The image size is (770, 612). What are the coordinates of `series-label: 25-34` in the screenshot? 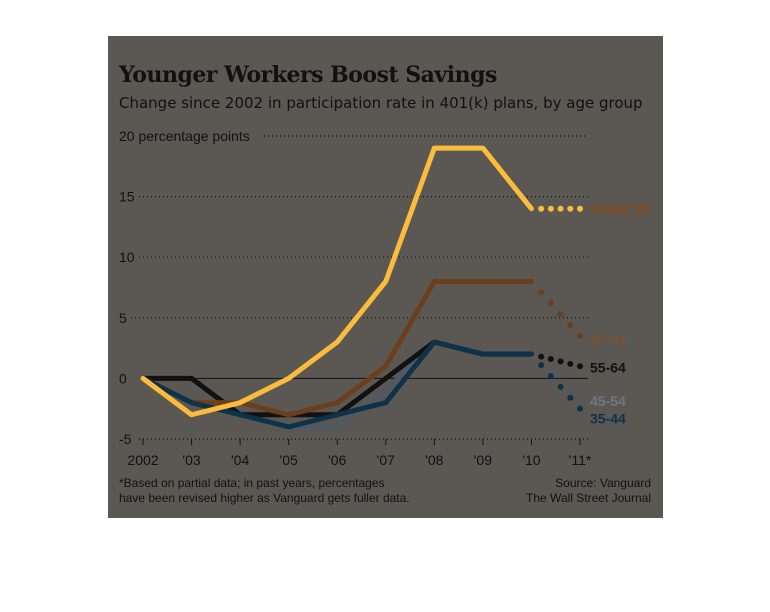 It's located at (608, 340).